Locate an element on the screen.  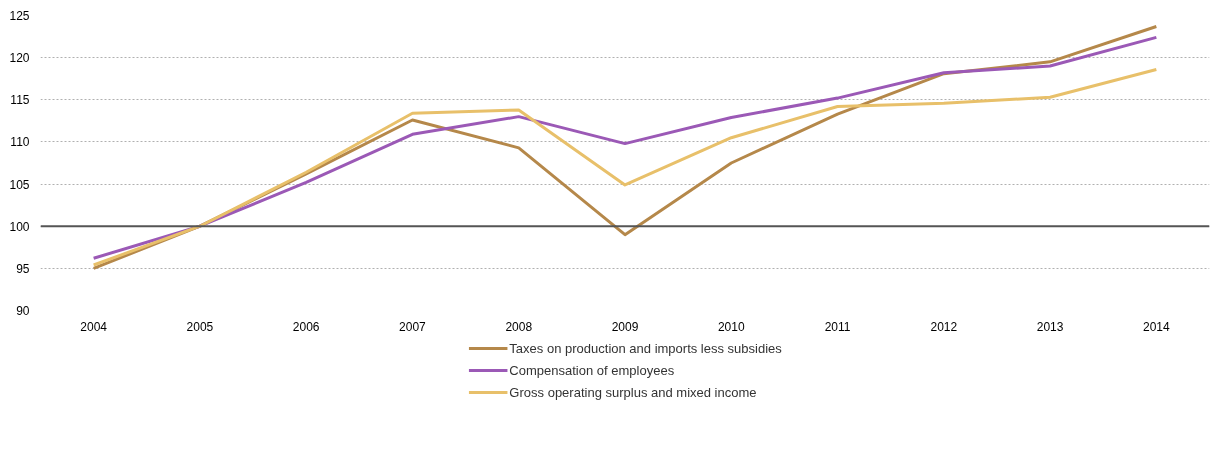
x-tick-label: 2004 is located at coordinates (94, 326).